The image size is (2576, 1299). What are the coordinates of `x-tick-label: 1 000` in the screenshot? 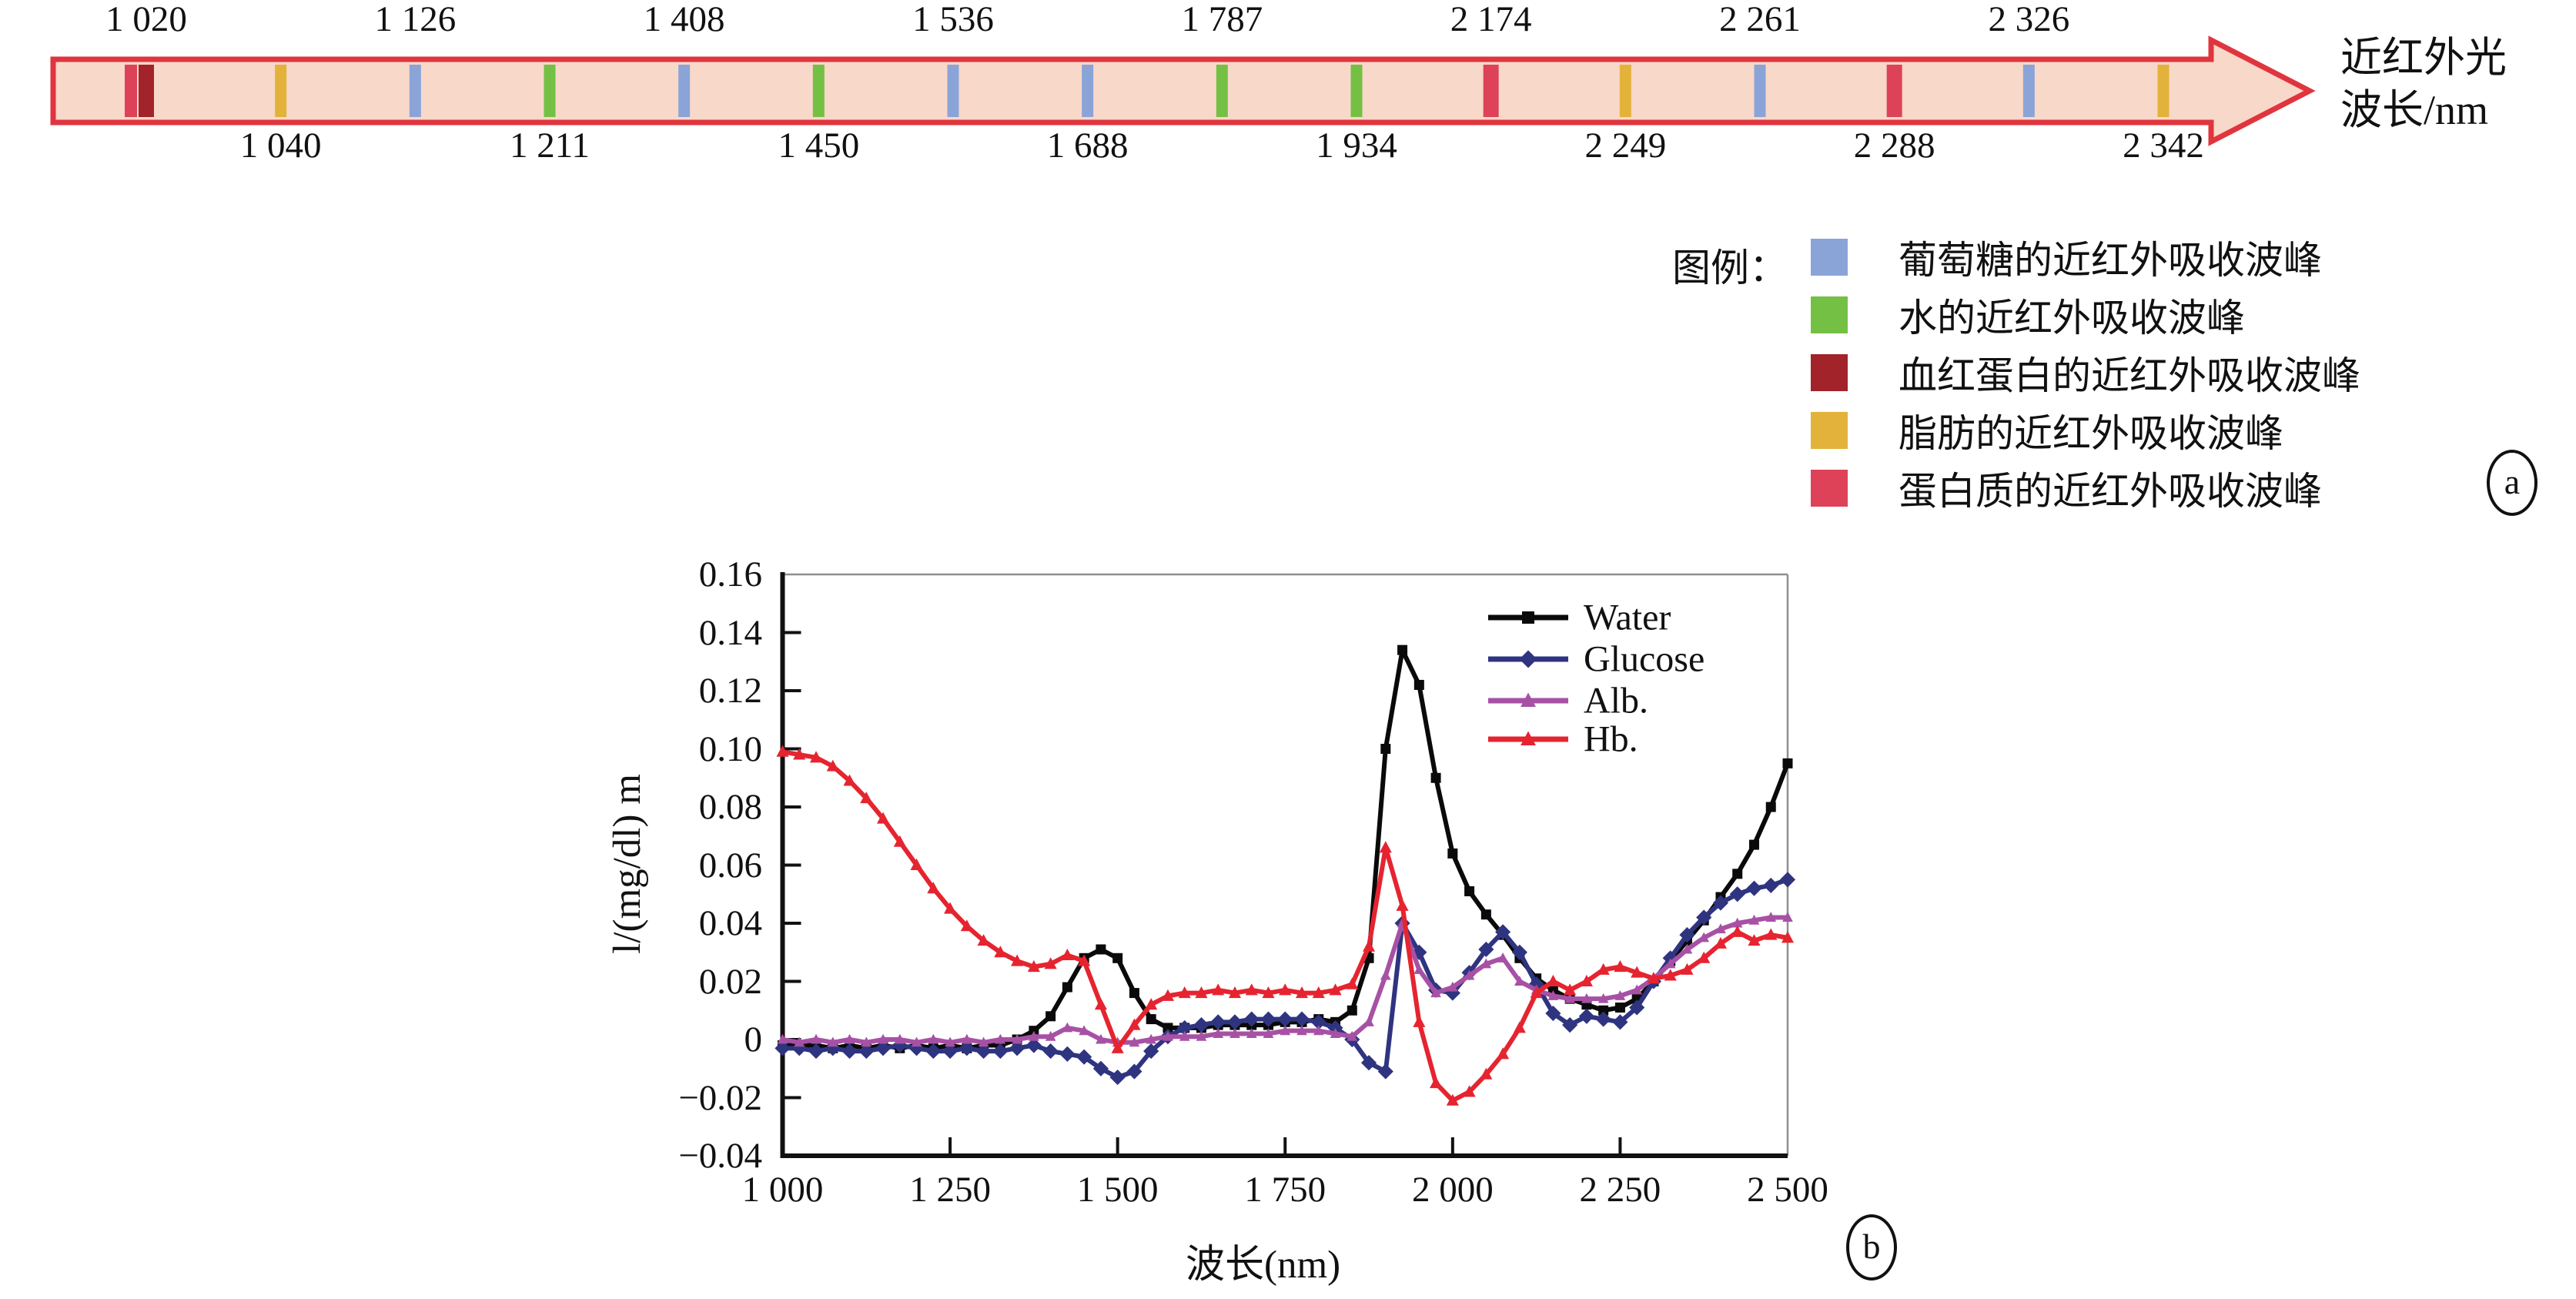 It's located at (783, 1190).